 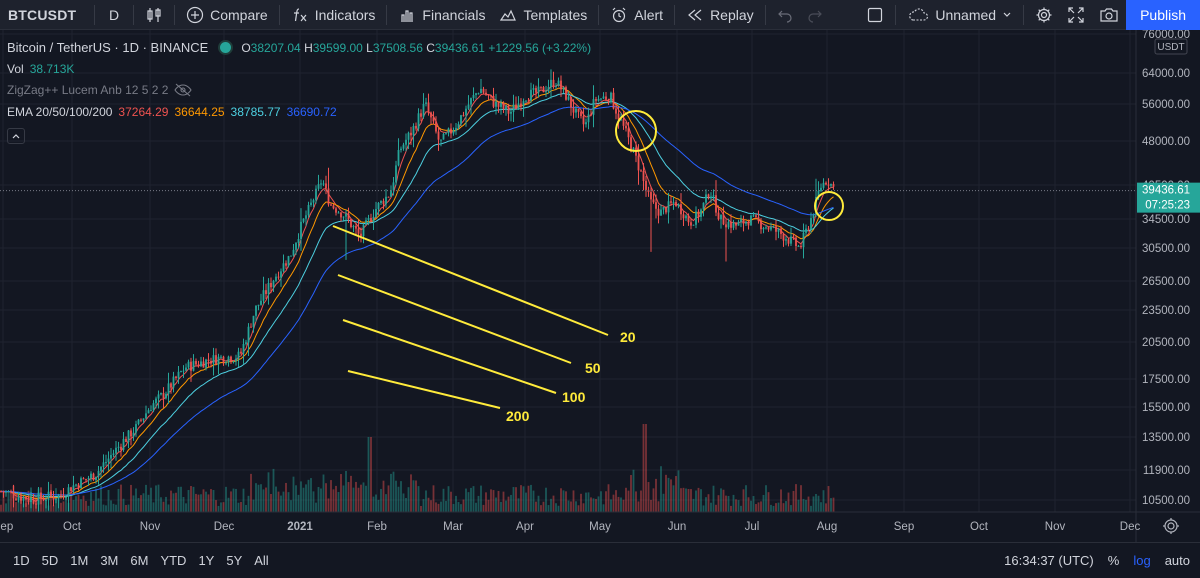 I want to click on divider, so click(x=175, y=14).